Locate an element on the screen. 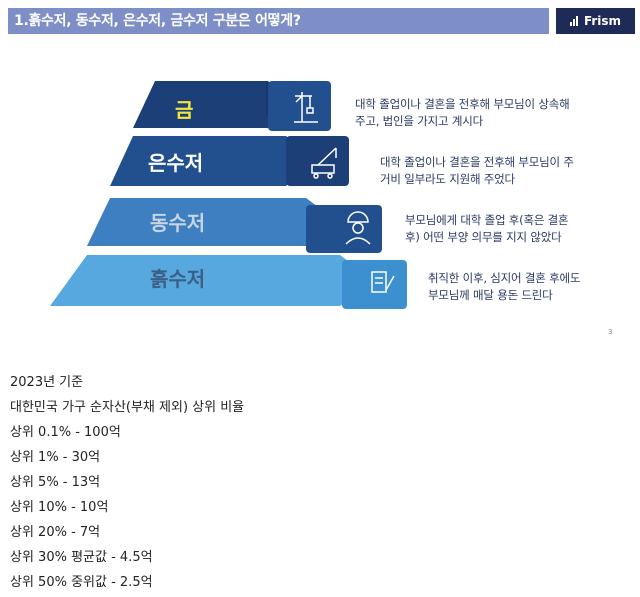  tier-description-bronze-line2: 후) 어떤 부양 의무를 지지 않았다 is located at coordinates (483, 237).